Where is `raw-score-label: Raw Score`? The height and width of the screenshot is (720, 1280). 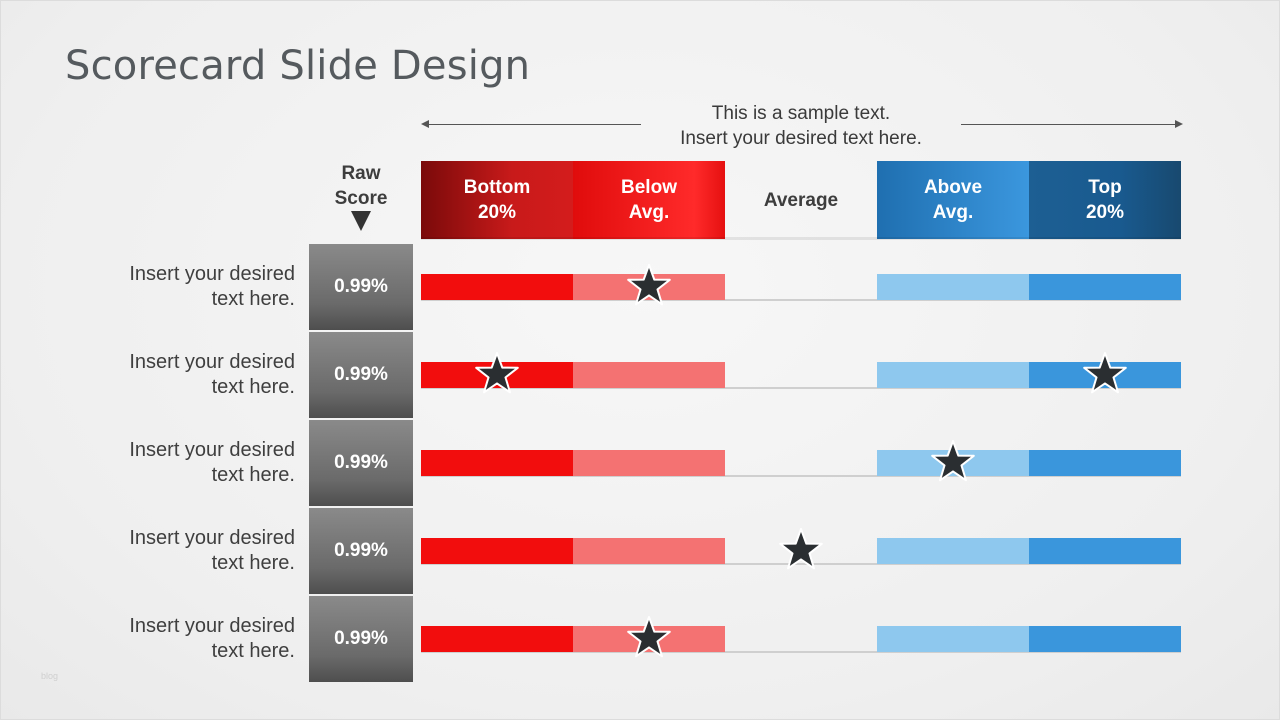
raw-score-label: Raw Score is located at coordinates (361, 186).